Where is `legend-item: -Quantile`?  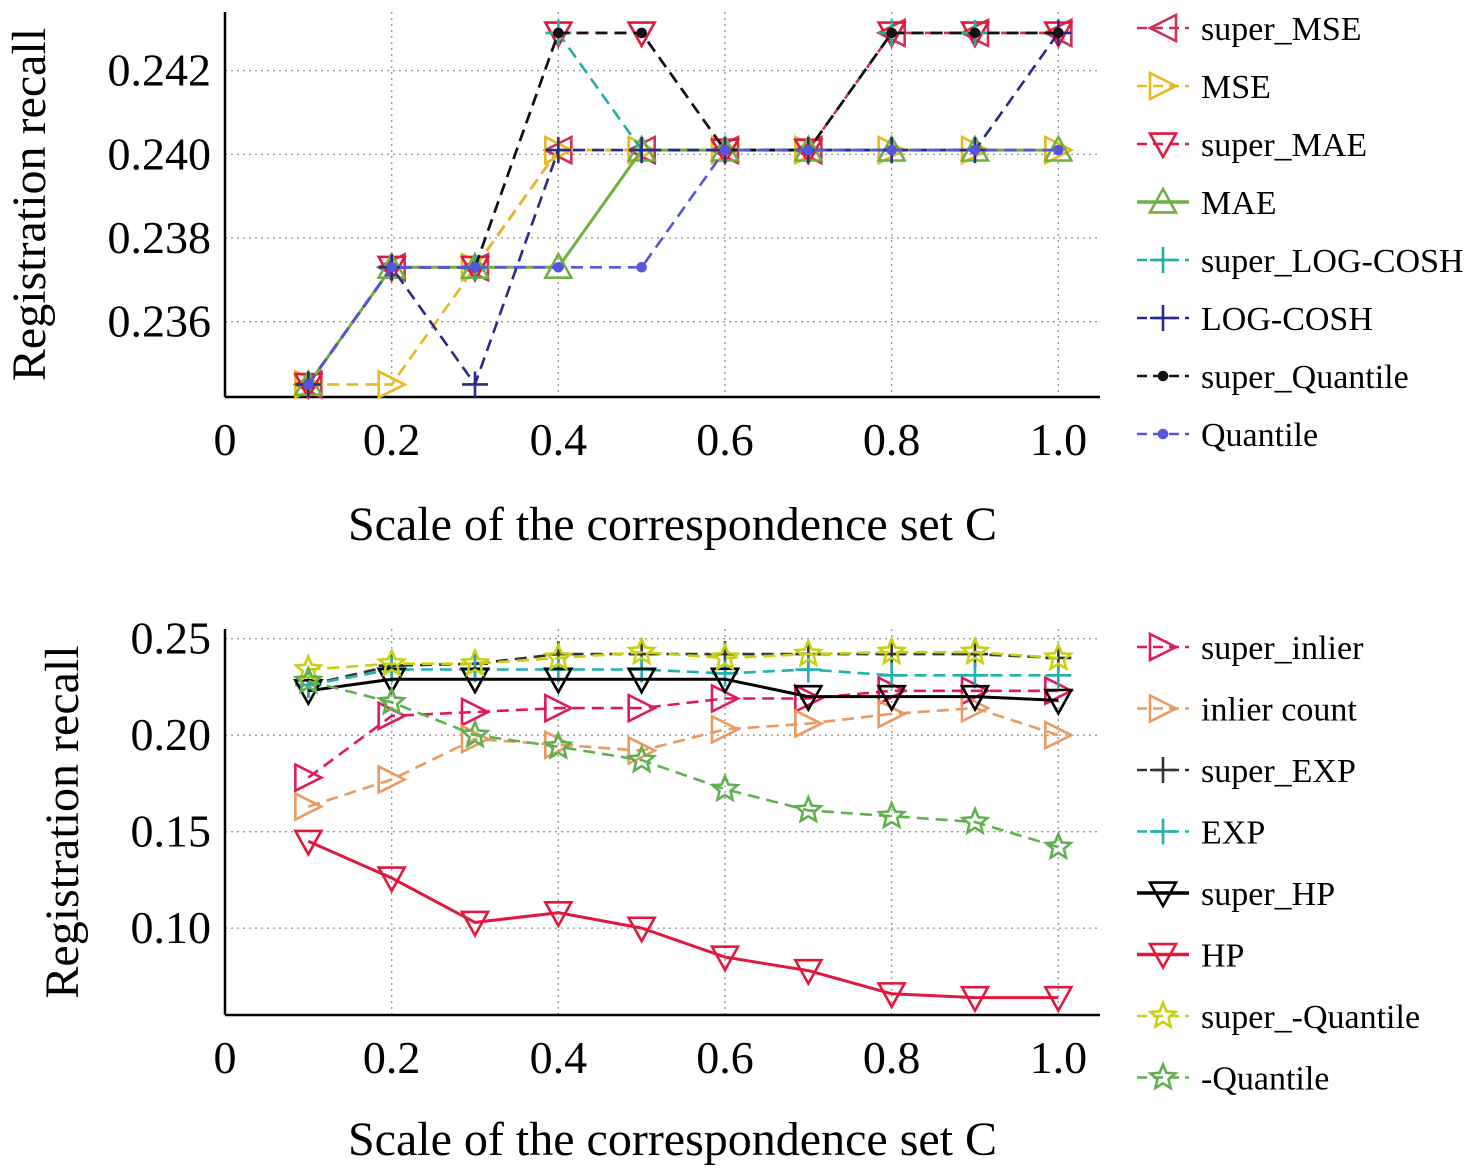
legend-item: -Quantile is located at coordinates (1233, 1079).